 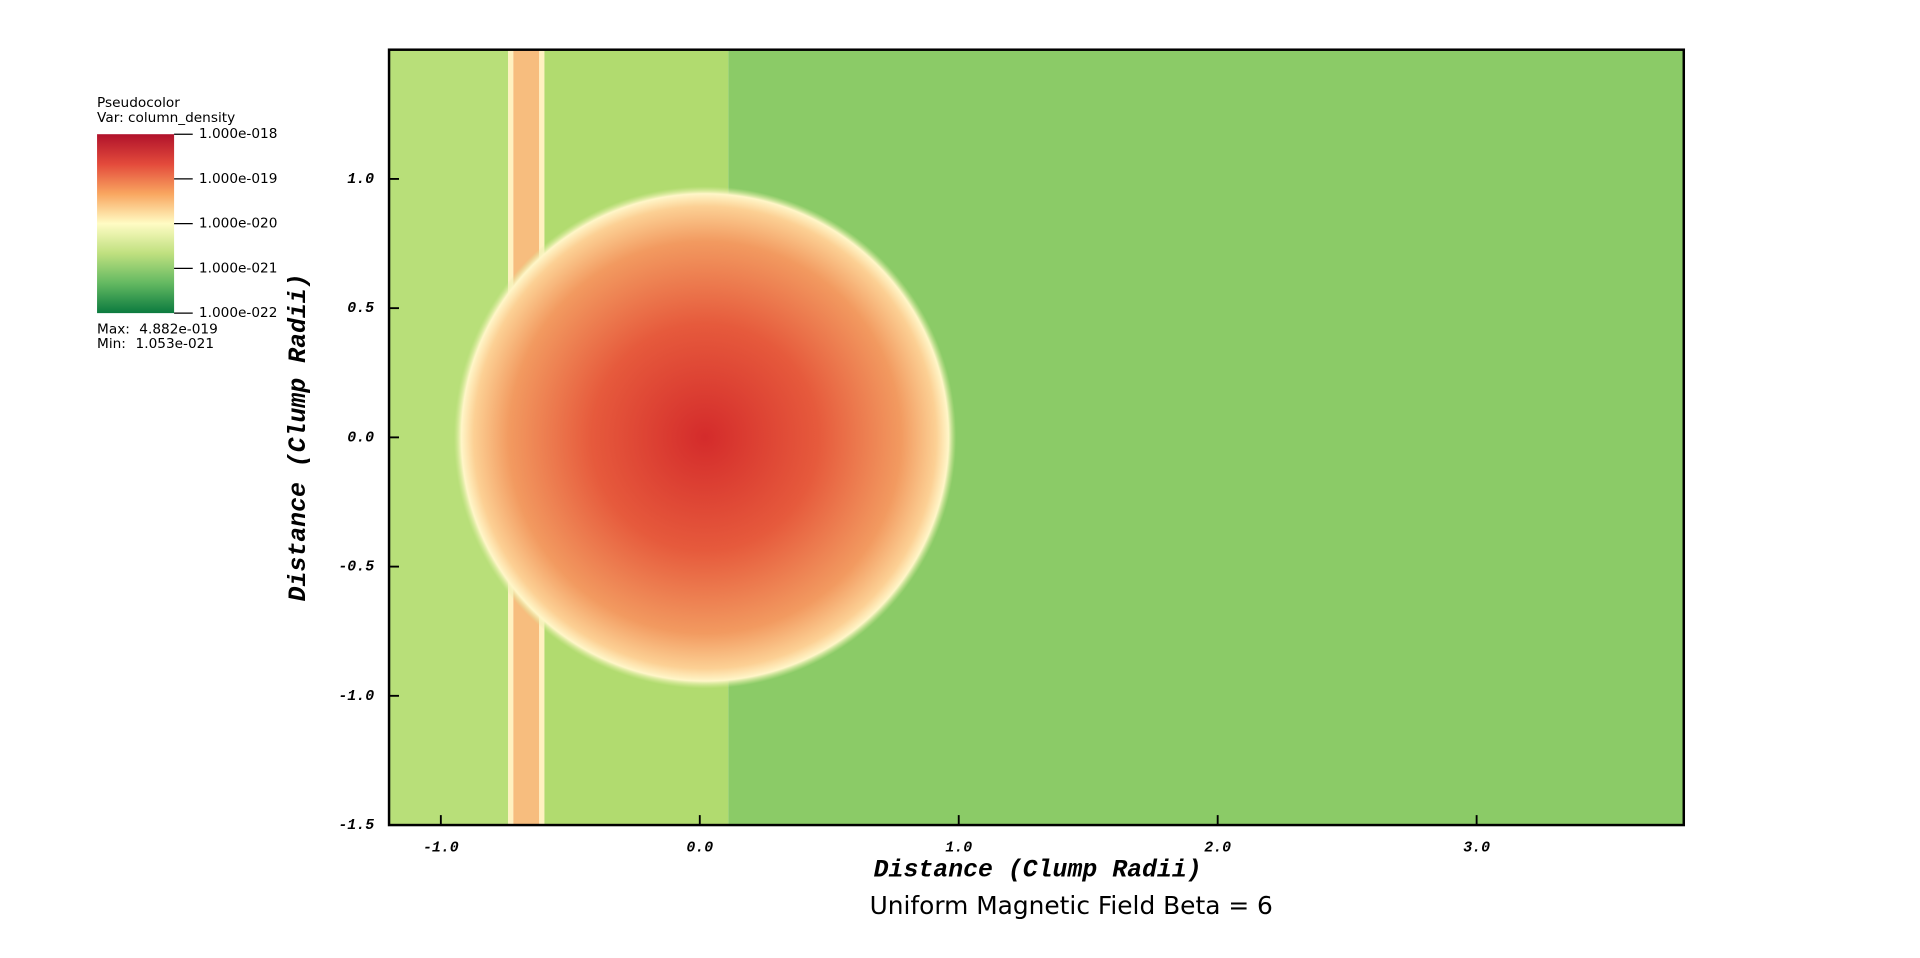 I want to click on x-tick-label: 3.0, so click(x=1476, y=848).